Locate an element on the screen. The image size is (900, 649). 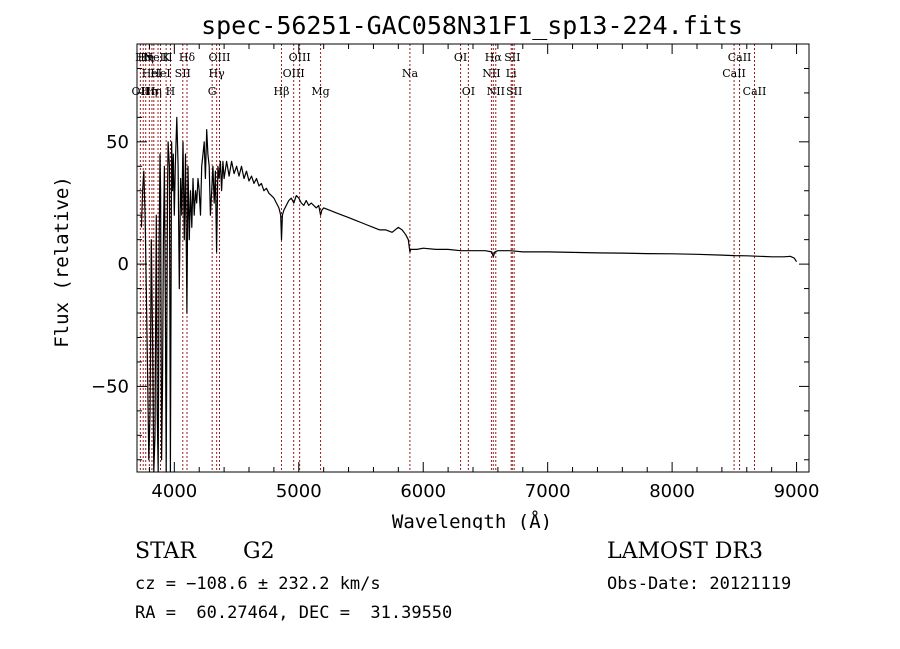
obs-date: Obs-Date: 20121119 is located at coordinates (699, 584).